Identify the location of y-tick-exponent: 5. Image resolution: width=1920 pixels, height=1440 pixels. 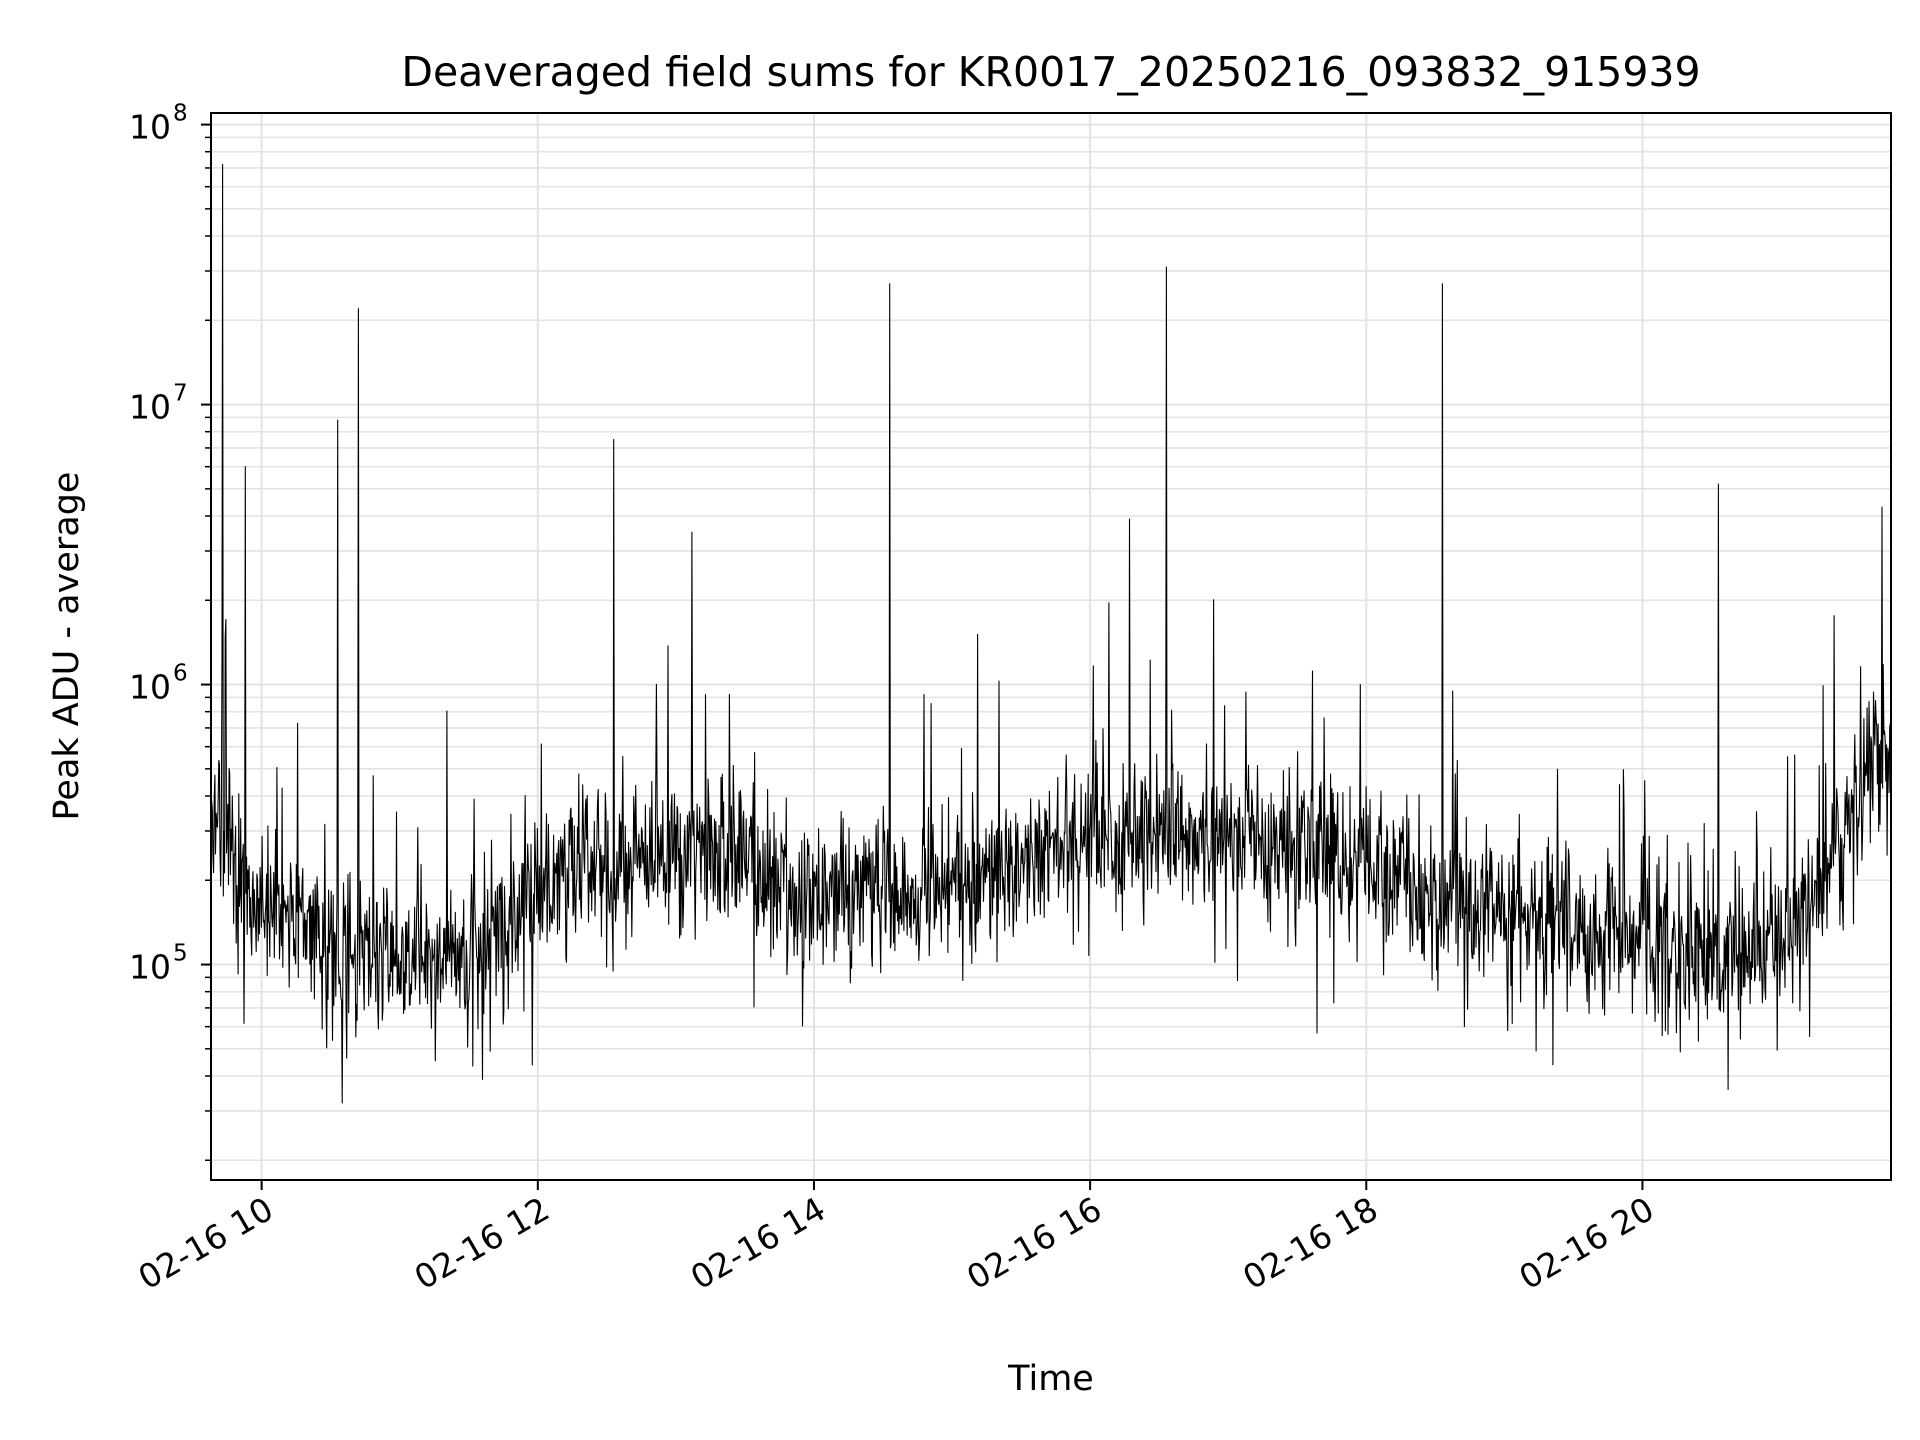
(180, 954).